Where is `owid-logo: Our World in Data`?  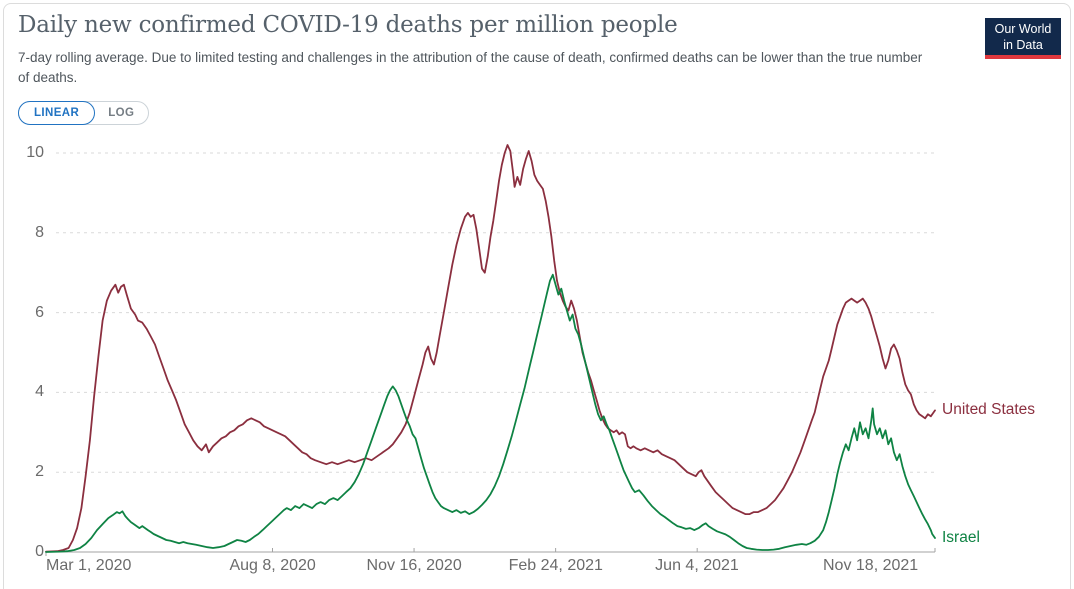
owid-logo: Our World in Data is located at coordinates (1023, 38).